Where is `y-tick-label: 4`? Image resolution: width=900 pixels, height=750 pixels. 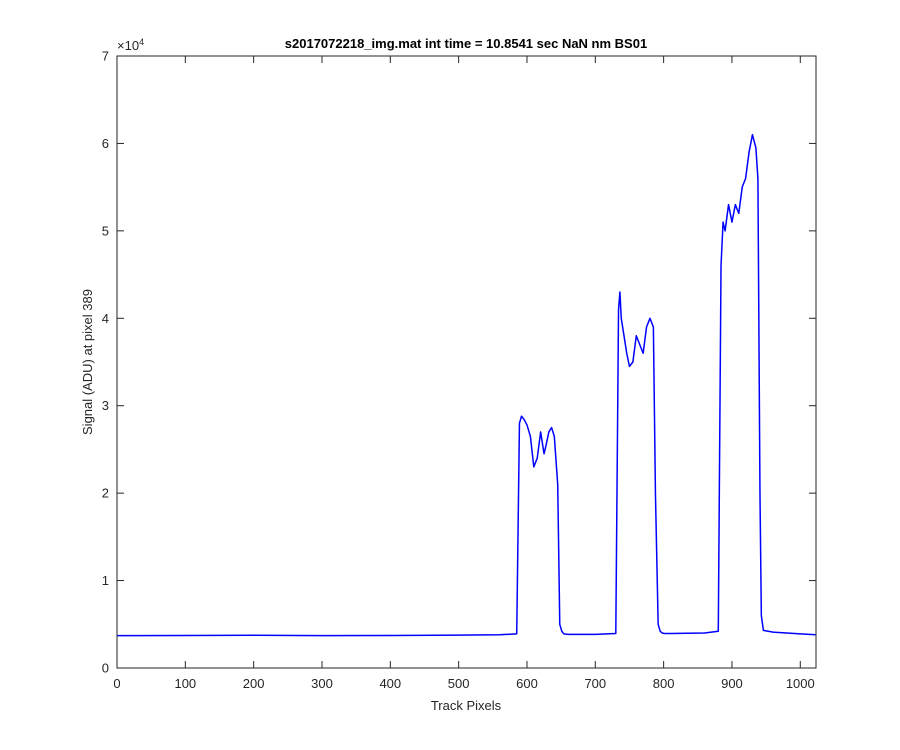 y-tick-label: 4 is located at coordinates (105, 318).